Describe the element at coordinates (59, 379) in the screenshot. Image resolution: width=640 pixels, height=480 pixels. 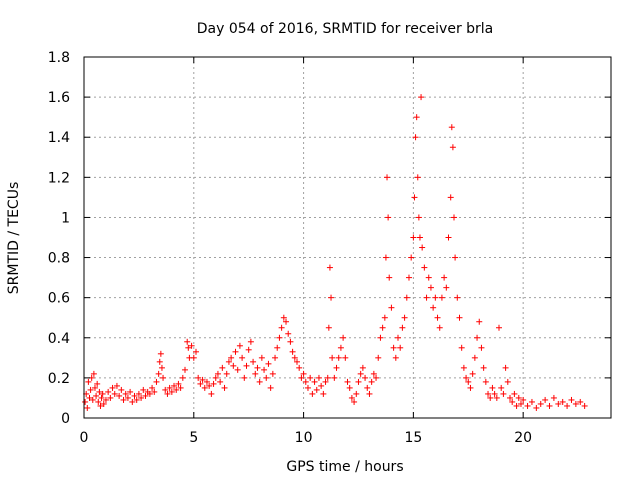
I see `y-tick-label: 0.2` at that location.